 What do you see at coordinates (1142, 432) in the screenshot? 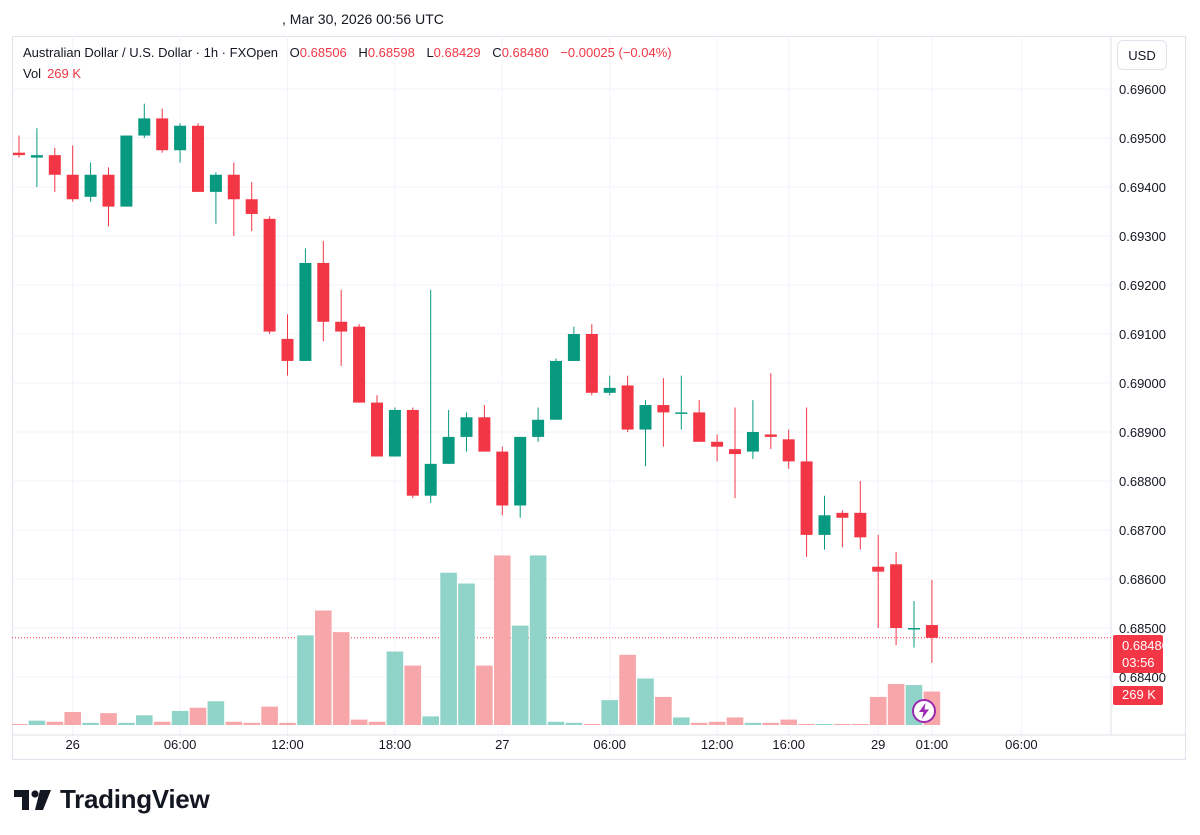
I see `price-tick-label: 0.68900` at bounding box center [1142, 432].